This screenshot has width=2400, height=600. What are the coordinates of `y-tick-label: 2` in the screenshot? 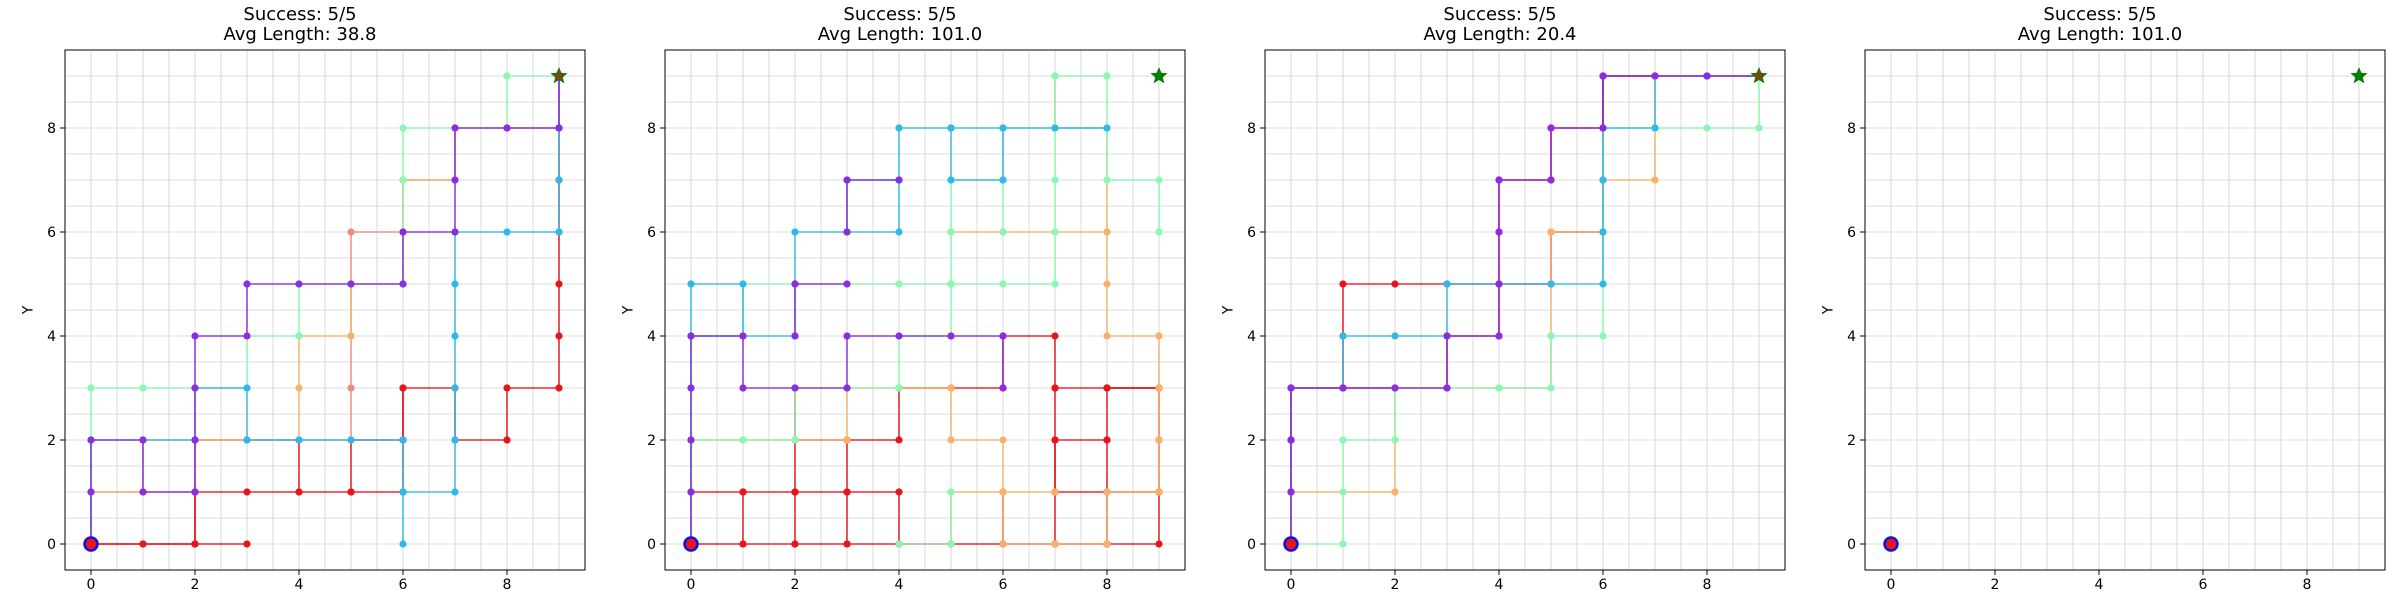 It's located at (1251, 441).